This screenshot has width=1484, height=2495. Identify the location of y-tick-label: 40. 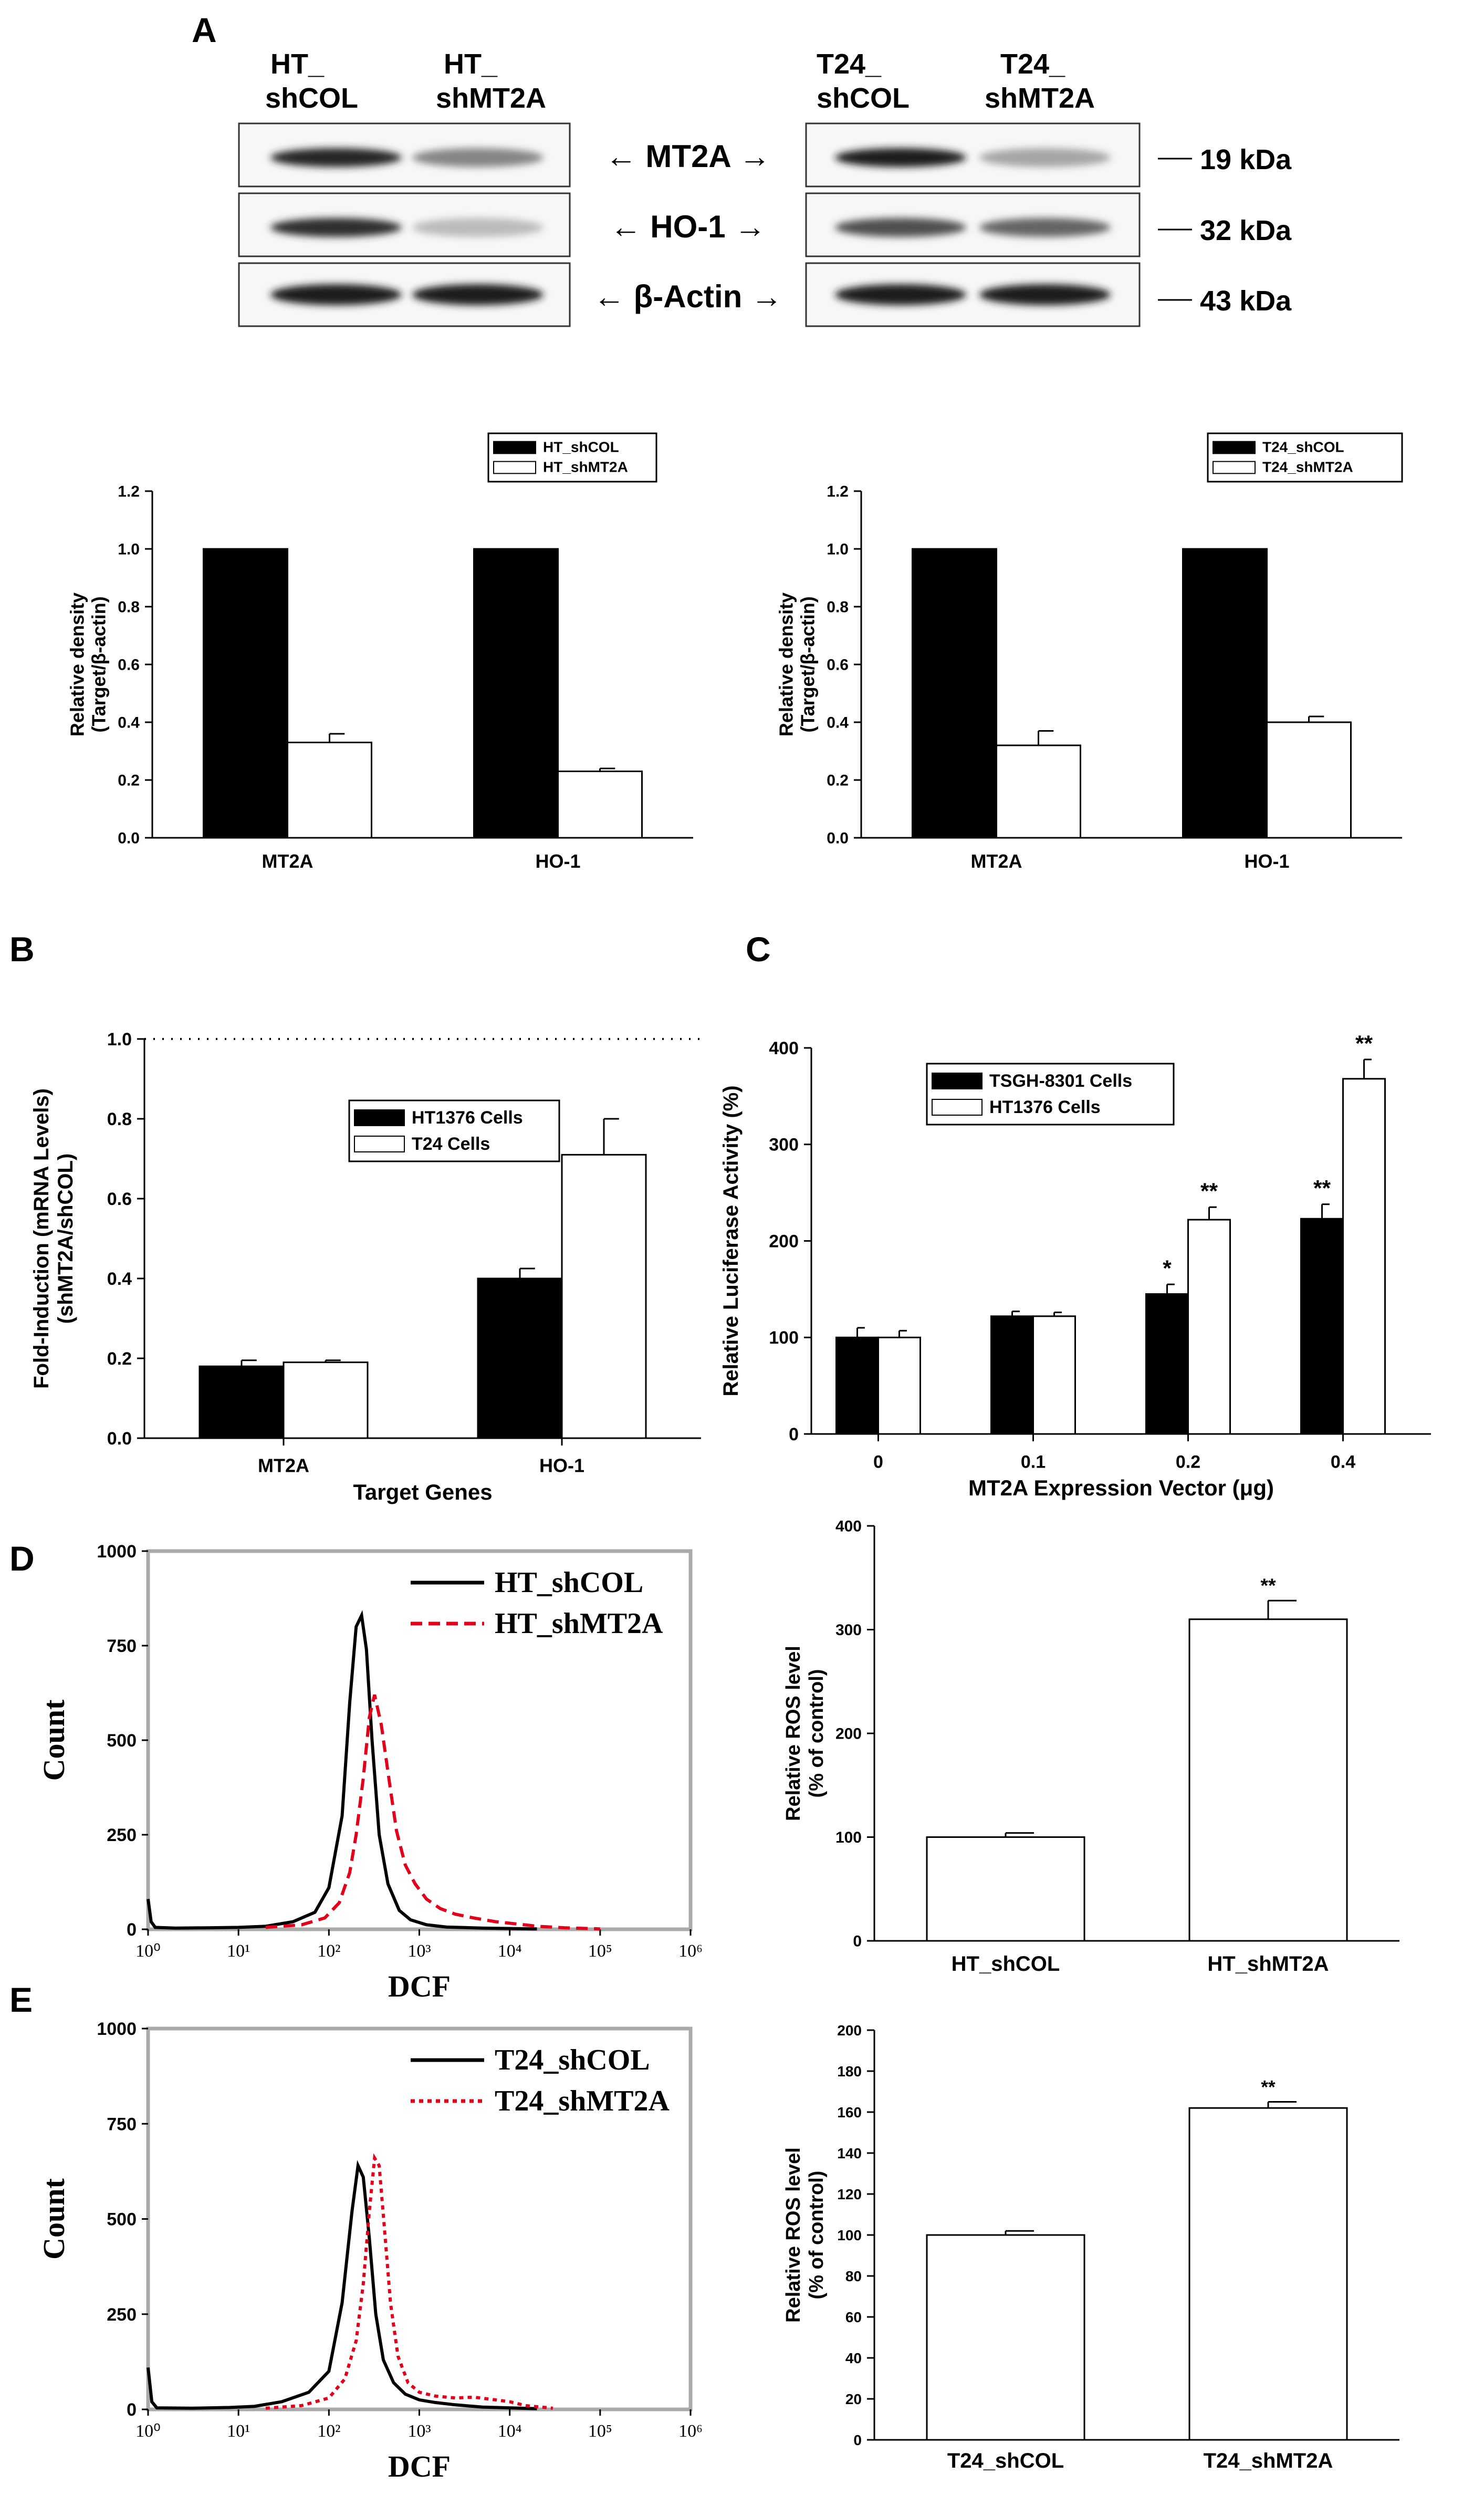
(853, 2358).